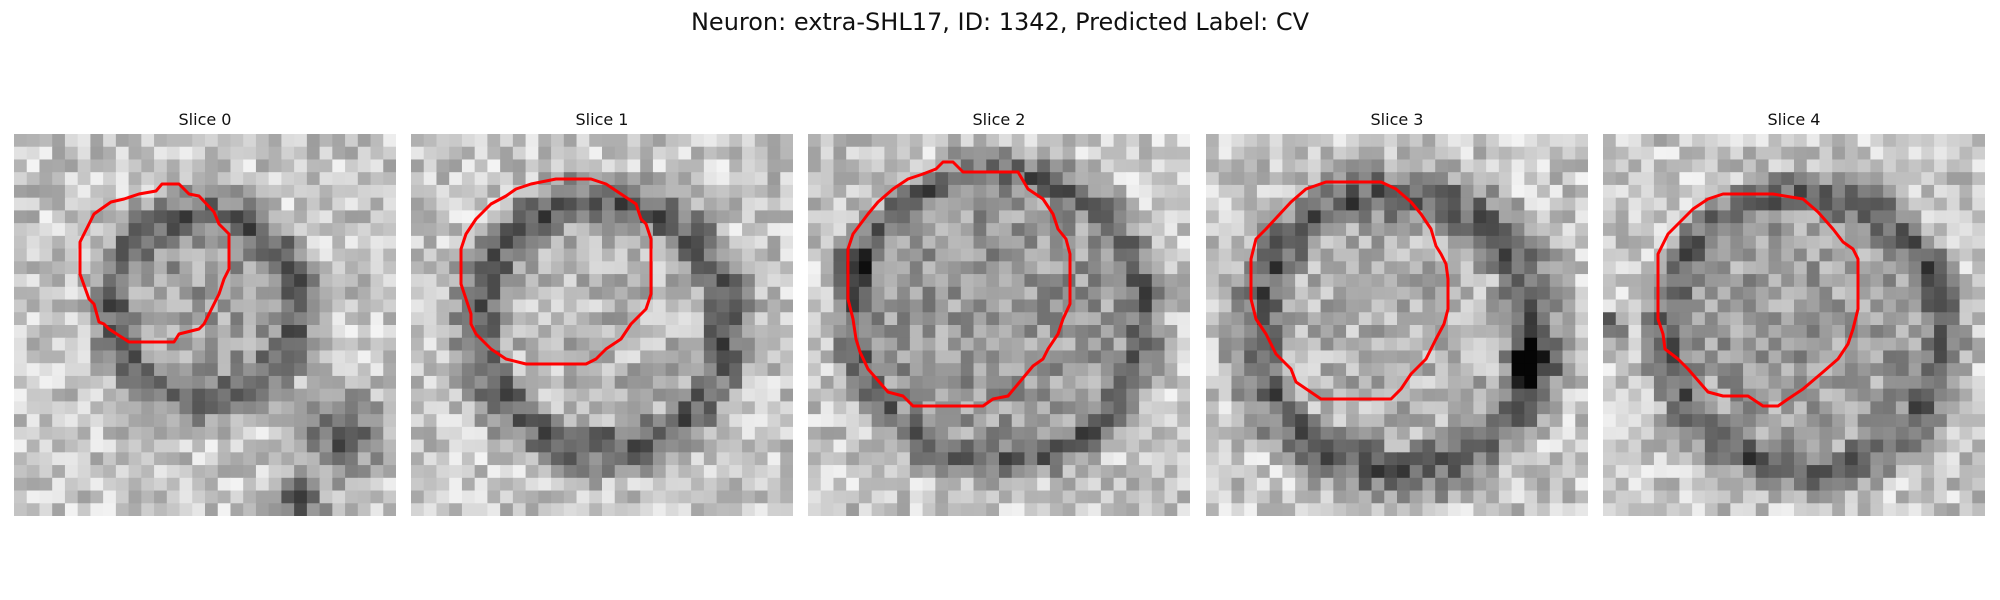 The height and width of the screenshot is (600, 2000). I want to click on contour-outline, so click(556, 271).